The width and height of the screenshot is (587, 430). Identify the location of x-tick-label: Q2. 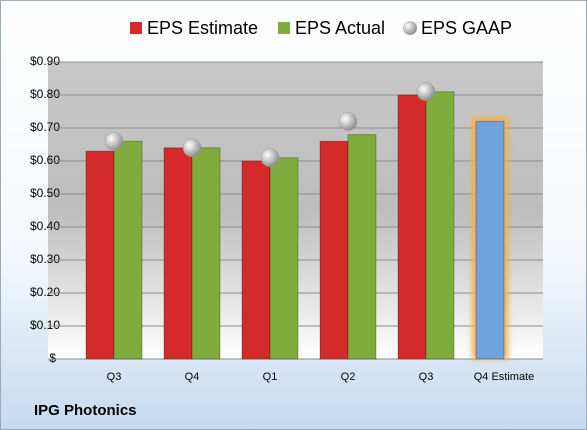
(348, 377).